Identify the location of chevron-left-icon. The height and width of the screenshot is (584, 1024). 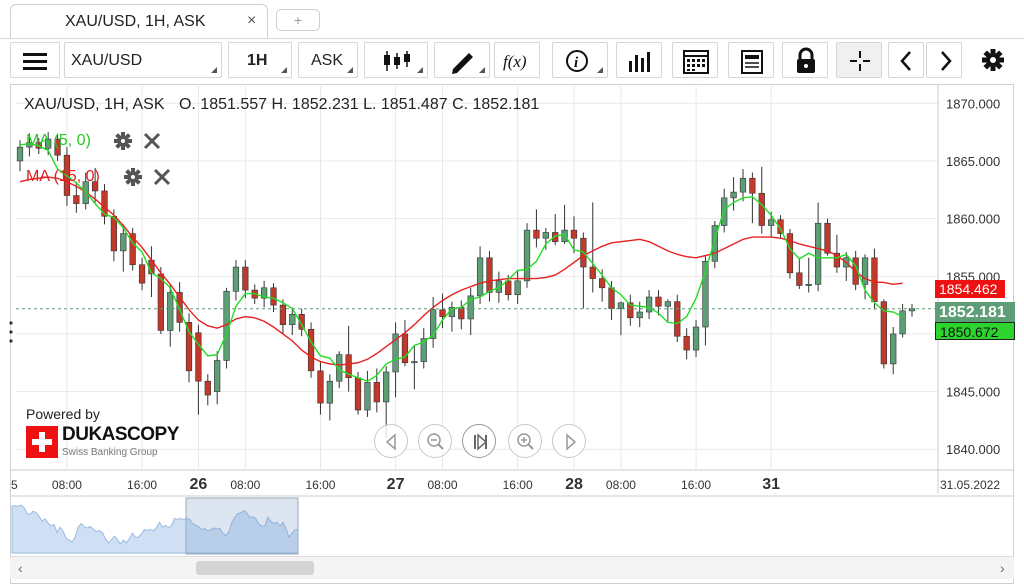
(905, 61).